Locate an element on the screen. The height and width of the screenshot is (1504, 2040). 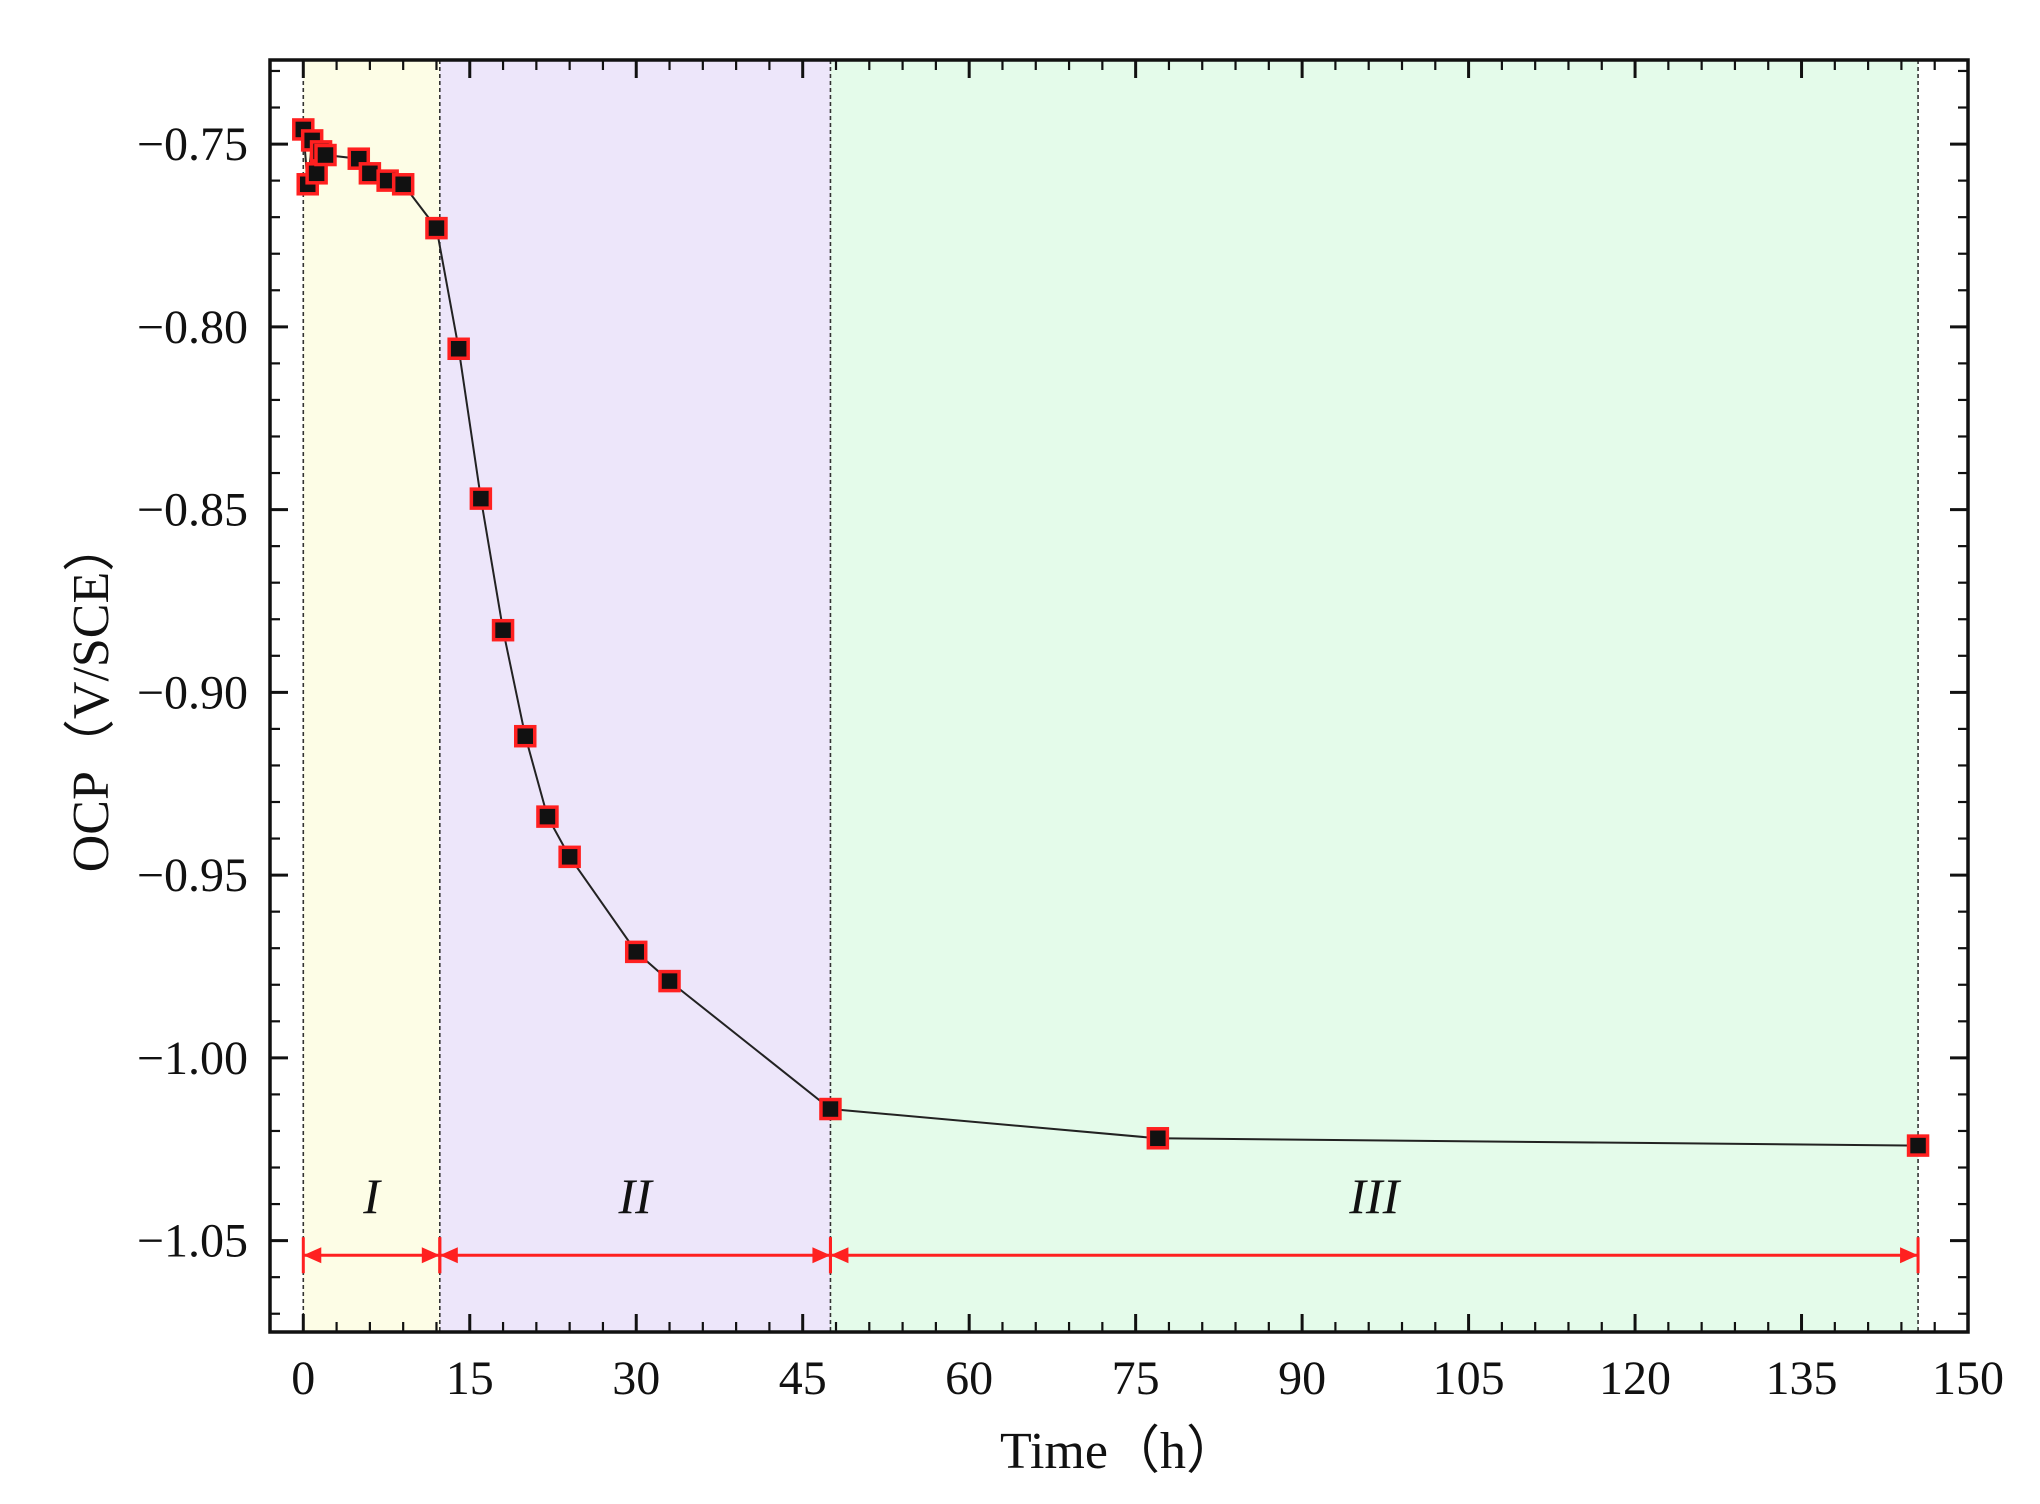
stage-2-label: II is located at coordinates (635, 1196).